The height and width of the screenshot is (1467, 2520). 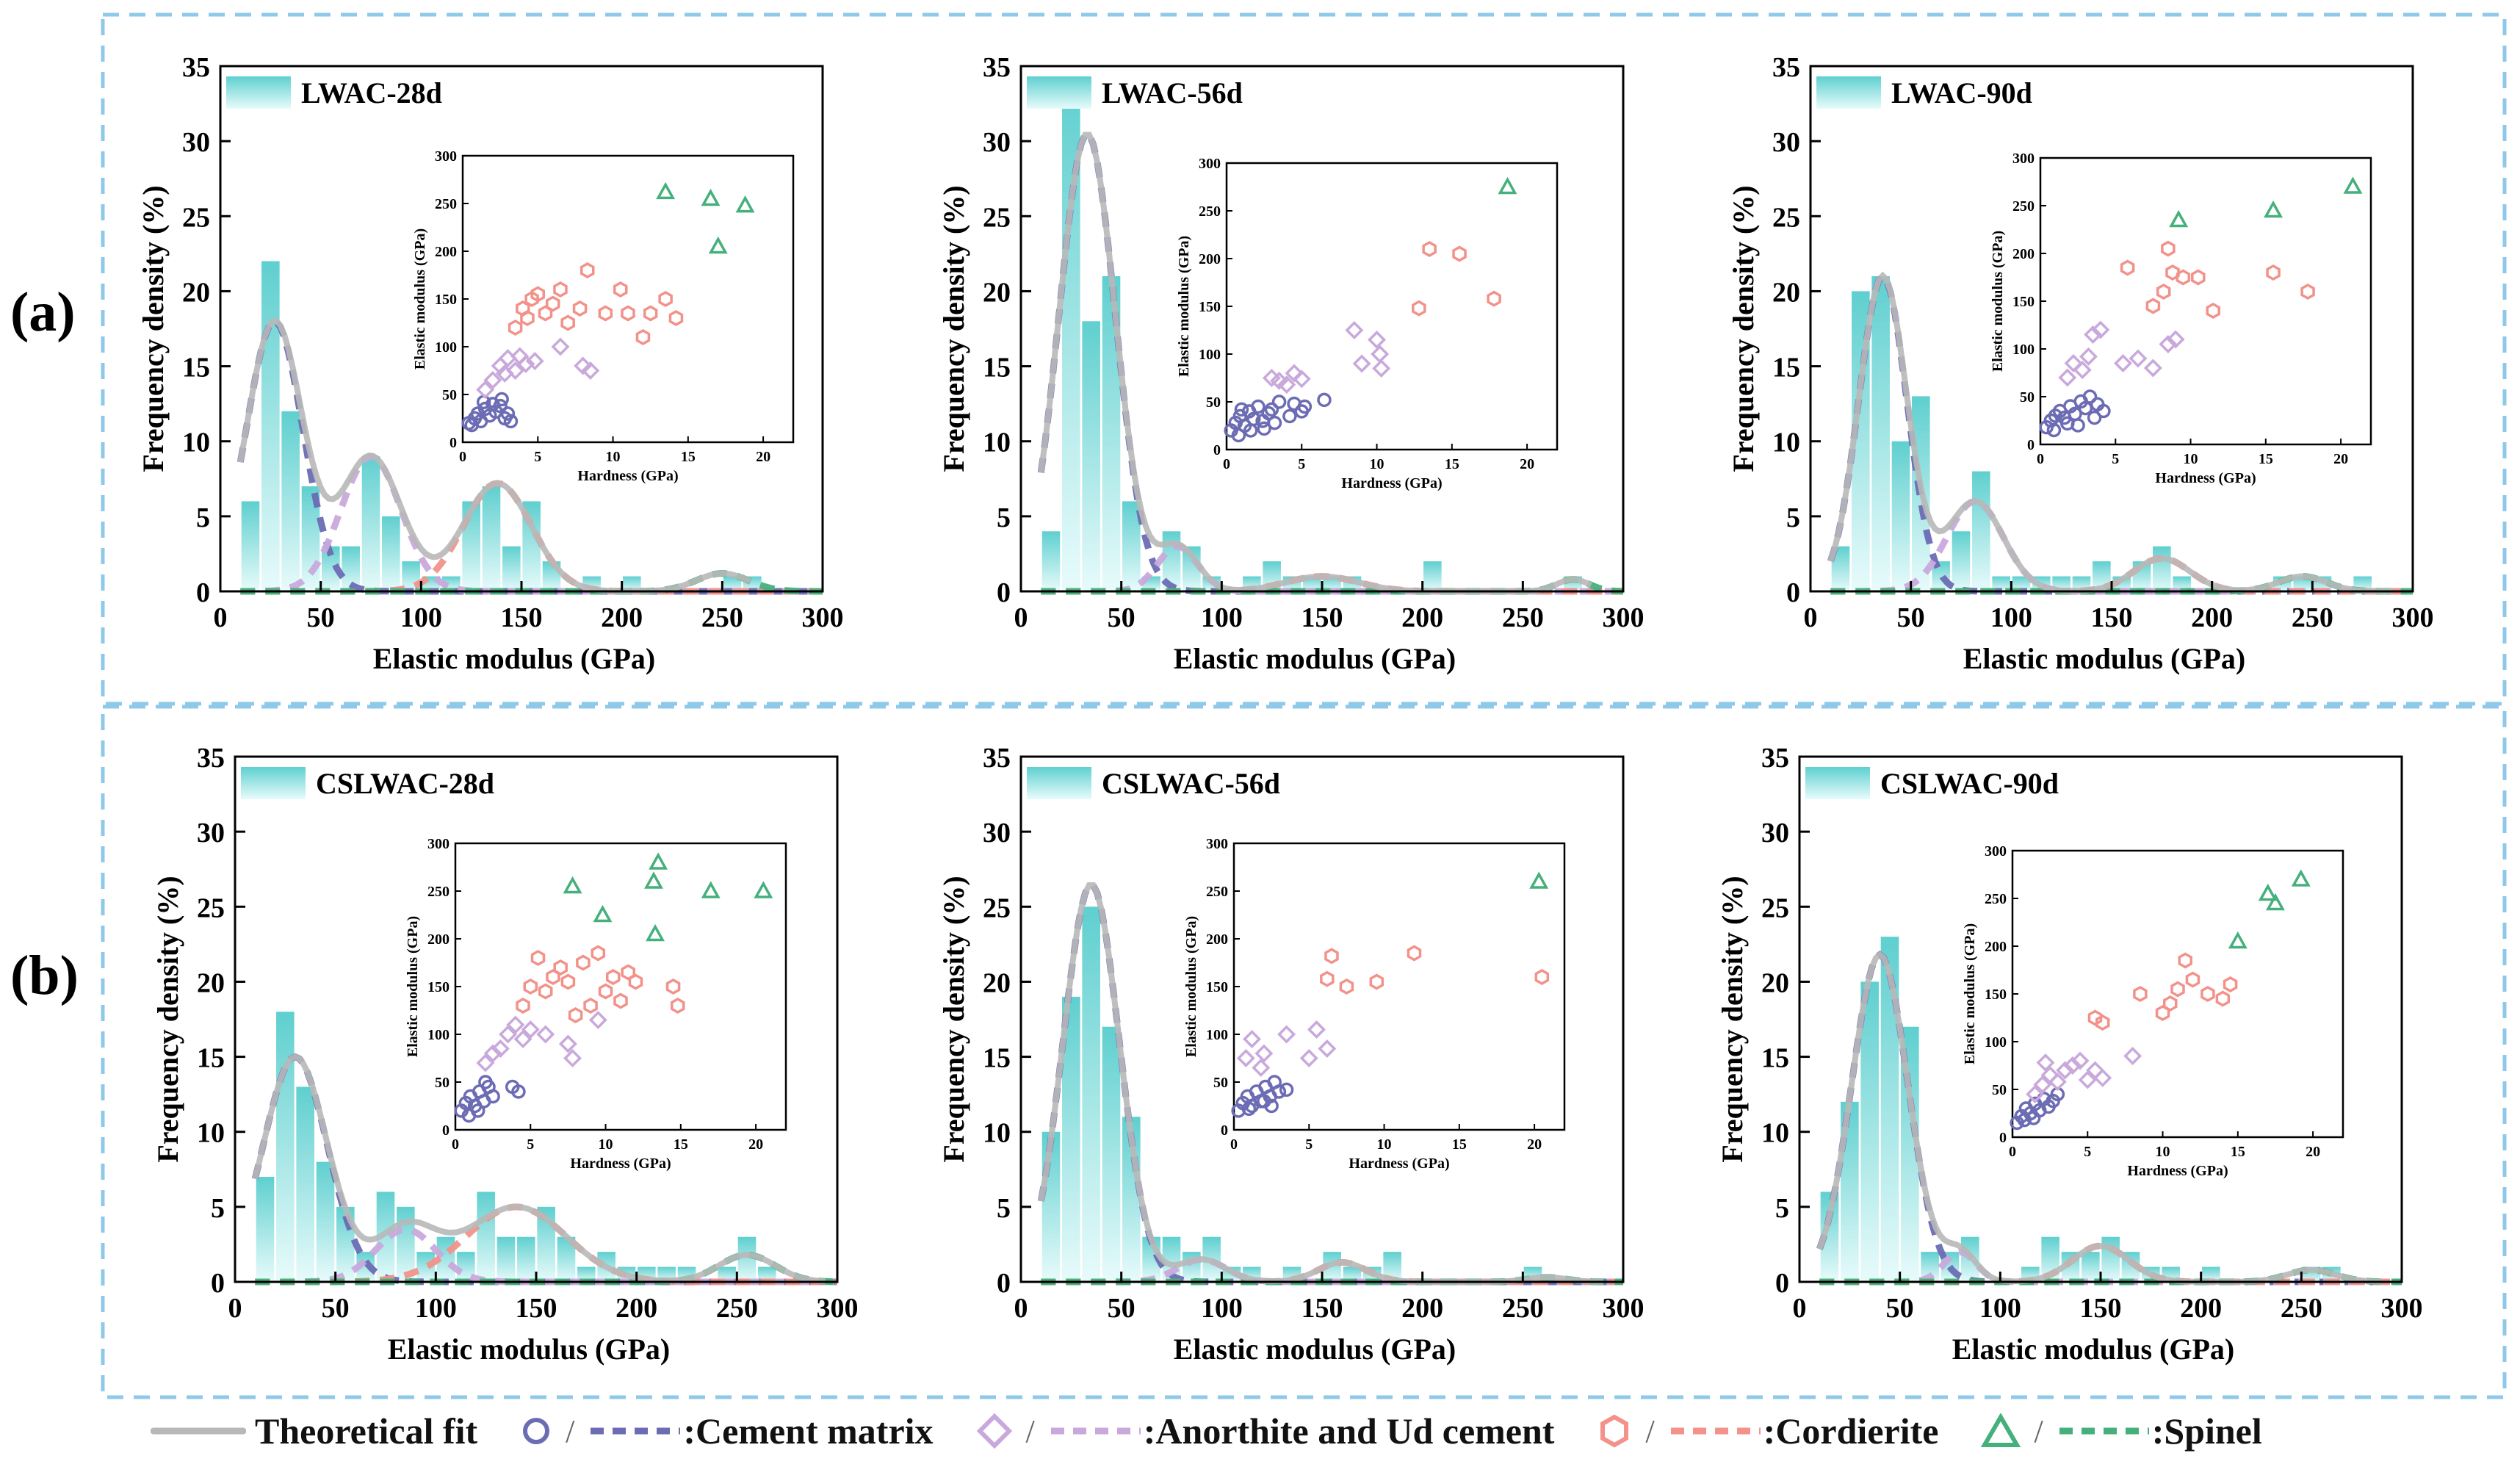 What do you see at coordinates (2207, 1431) in the screenshot?
I see `legend-spinel-label: :Spinel` at bounding box center [2207, 1431].